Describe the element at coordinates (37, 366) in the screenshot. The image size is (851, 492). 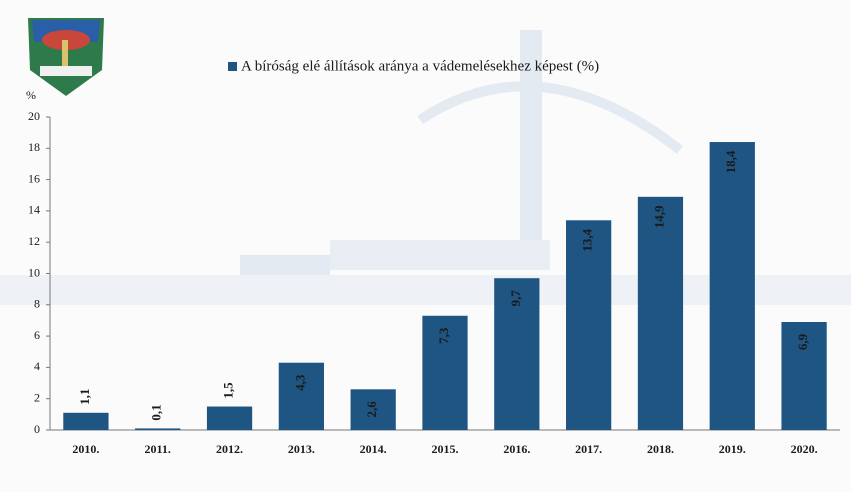
I see `y-tick-label: 4` at that location.